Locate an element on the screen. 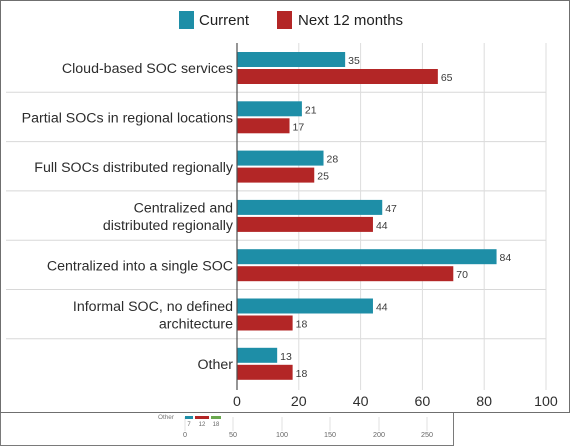  background-chart-svg: Other 7 12 18 0 50 100 150 200 250 is located at coordinates (227, 429).